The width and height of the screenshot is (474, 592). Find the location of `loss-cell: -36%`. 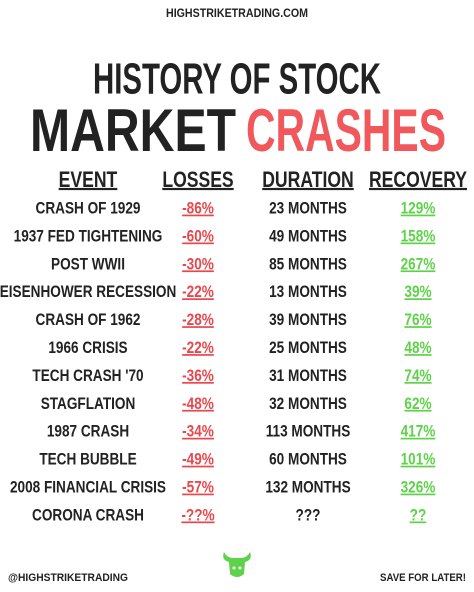

loss-cell: -36% is located at coordinates (198, 376).